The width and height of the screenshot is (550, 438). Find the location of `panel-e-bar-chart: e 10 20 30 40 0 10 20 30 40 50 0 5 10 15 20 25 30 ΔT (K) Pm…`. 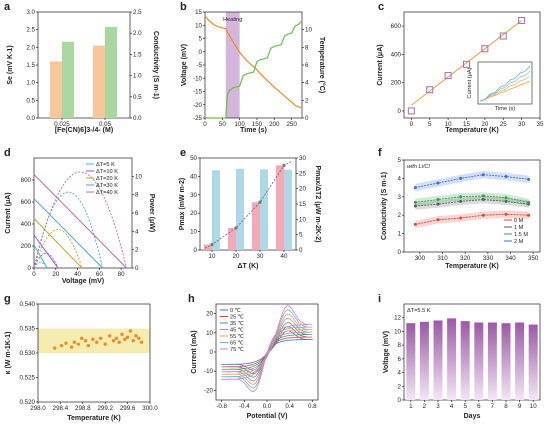

panel-e-bar-chart: e 10 20 30 40 0 10 20 30 40 50 0 5 10 15 20 25 30 ΔT (K) Pm… is located at coordinates (250, 208).